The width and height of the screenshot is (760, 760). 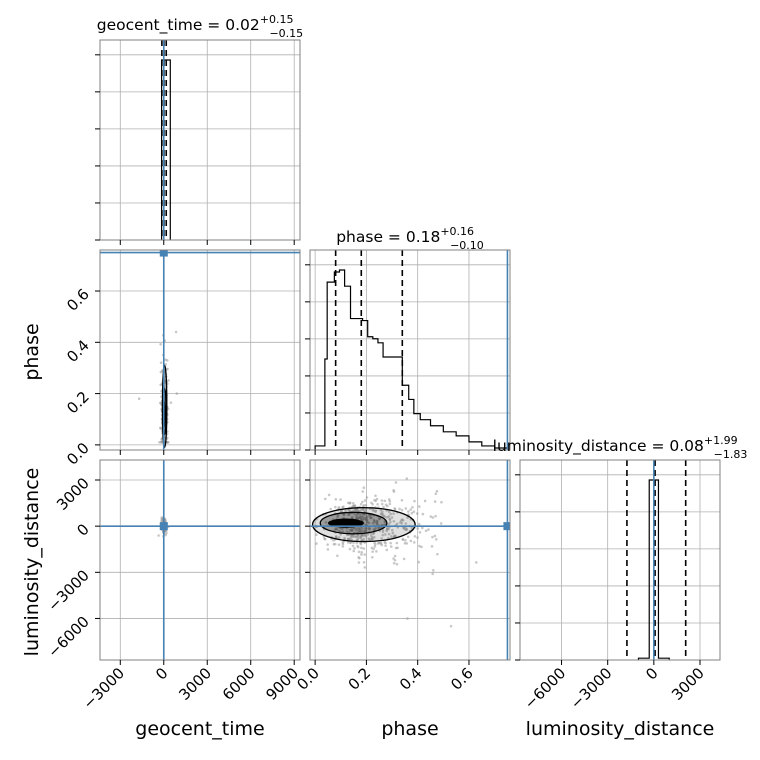 I want to click on phase-histogram-step, so click(x=411, y=359).